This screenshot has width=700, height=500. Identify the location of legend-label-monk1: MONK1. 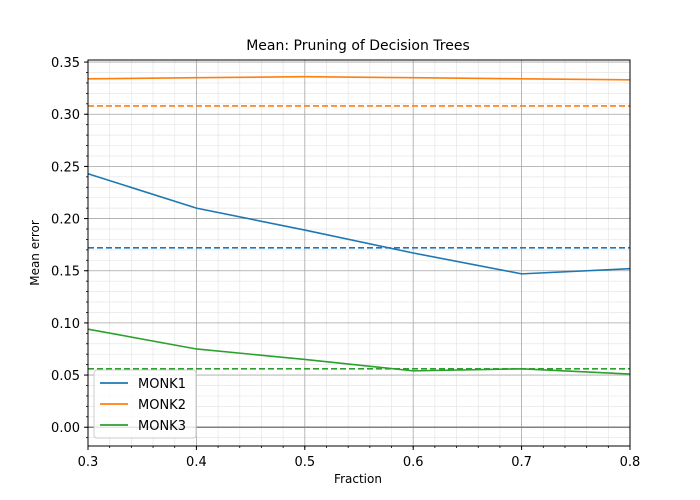
(162, 384).